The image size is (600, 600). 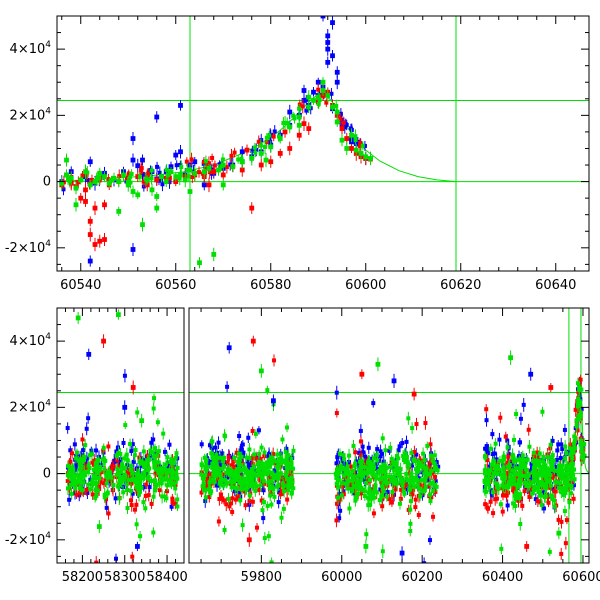 What do you see at coordinates (124, 577) in the screenshot?
I see `x-tick-label: 58300` at bounding box center [124, 577].